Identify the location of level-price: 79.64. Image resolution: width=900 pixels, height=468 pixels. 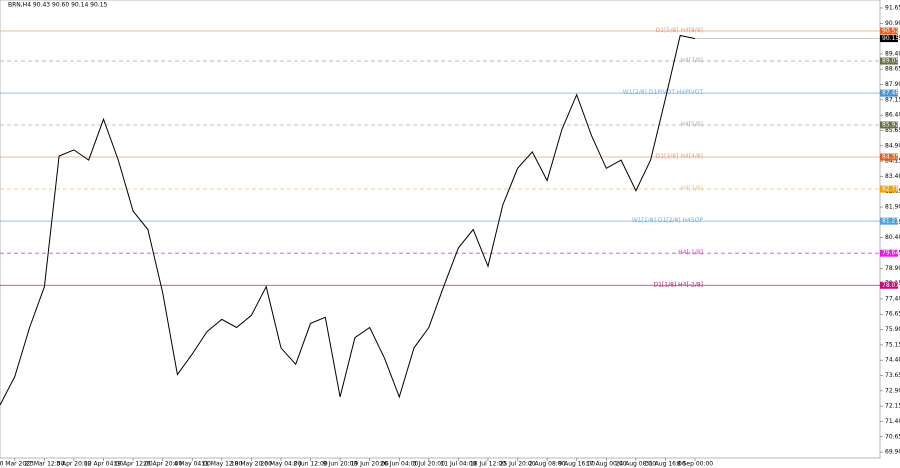
(890, 253).